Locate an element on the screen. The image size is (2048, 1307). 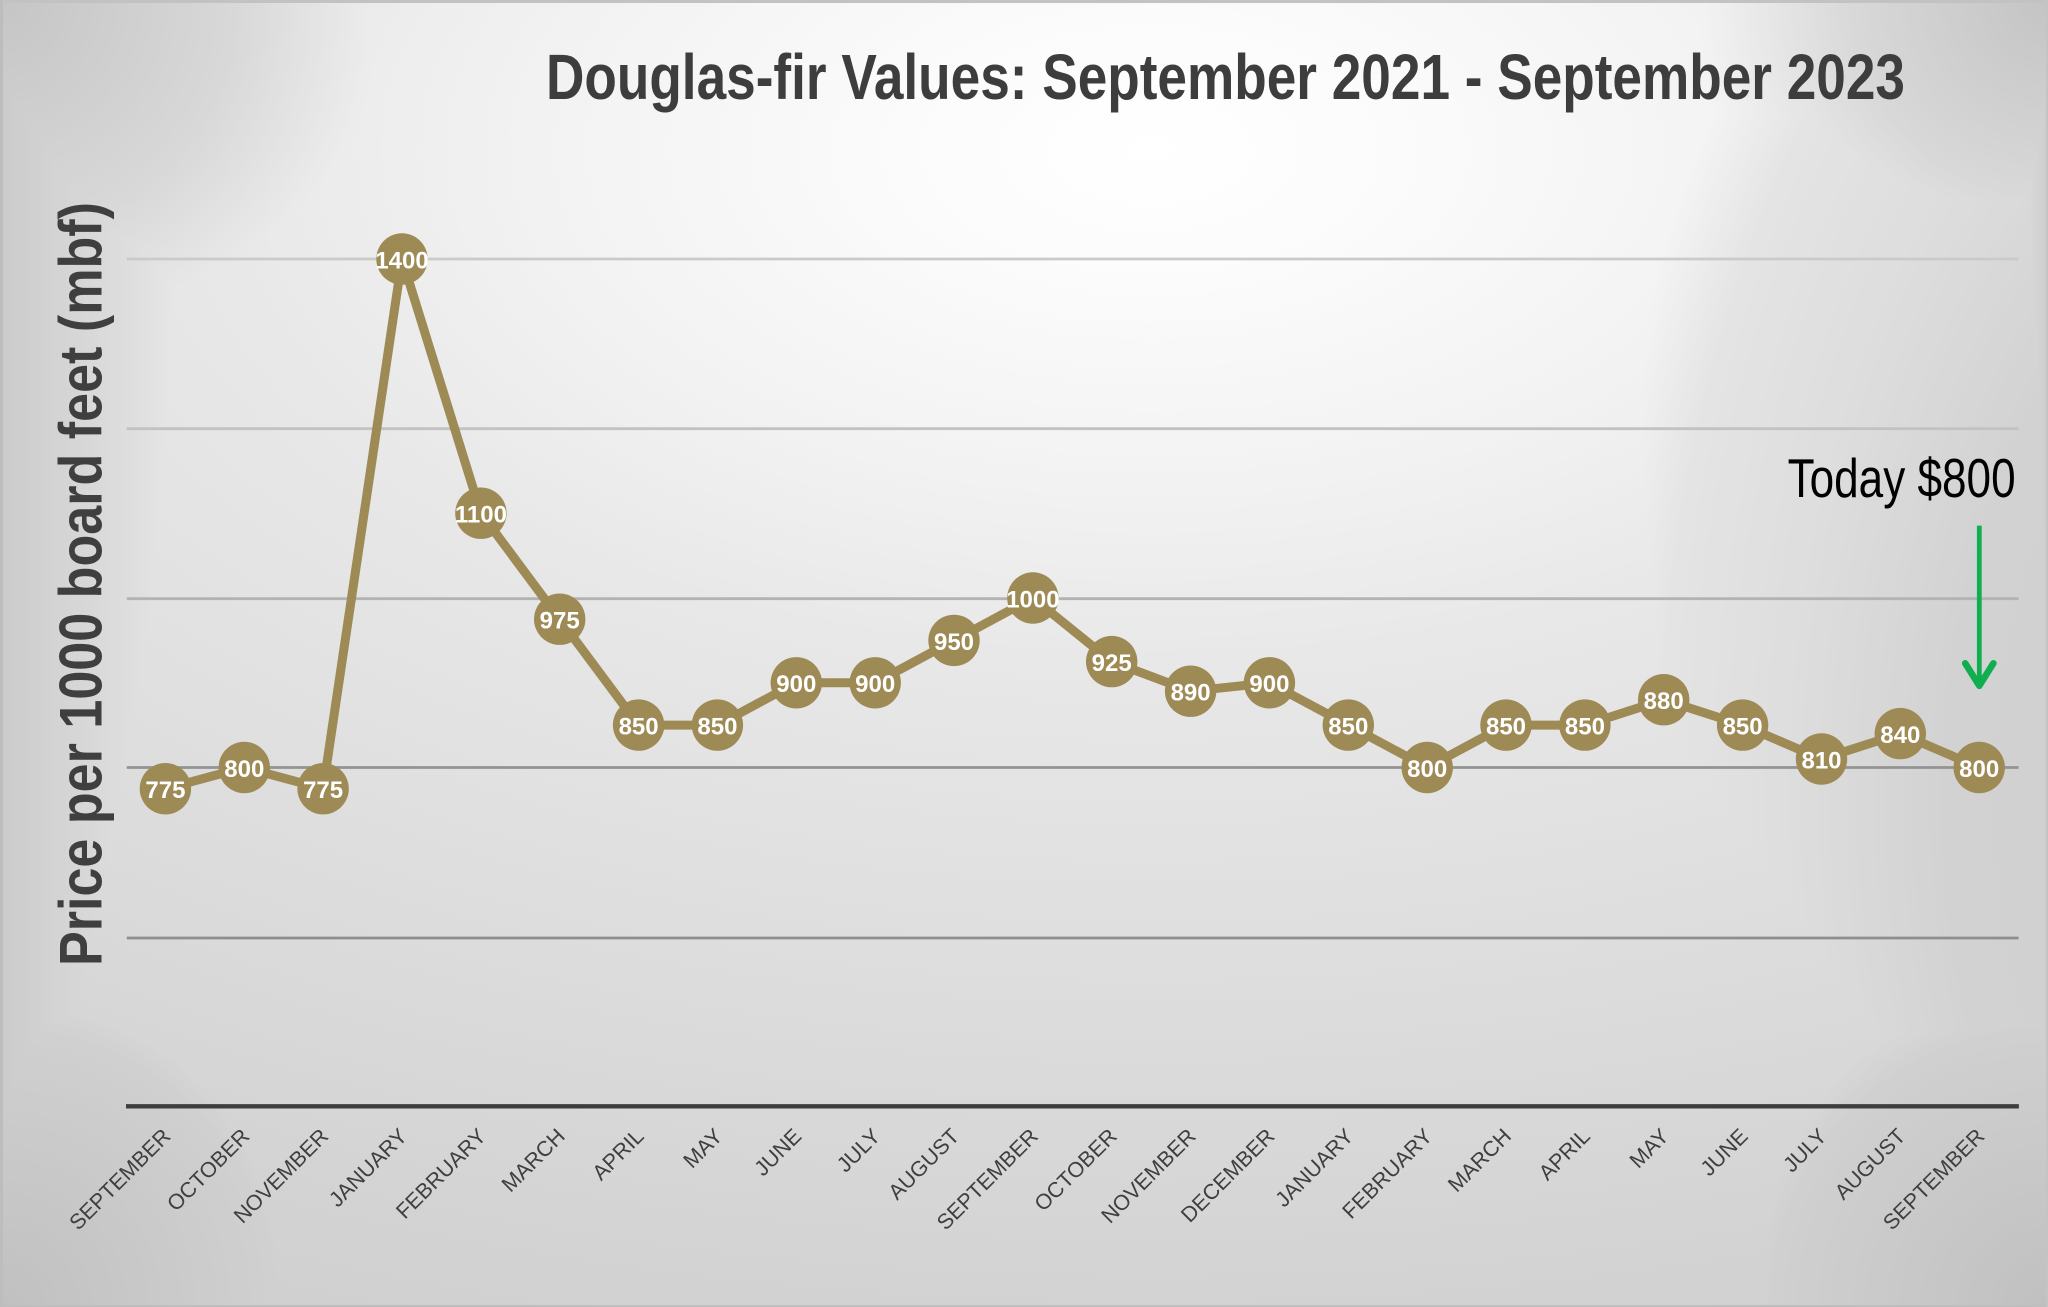
svg-text: 1000 is located at coordinates (1032, 599).